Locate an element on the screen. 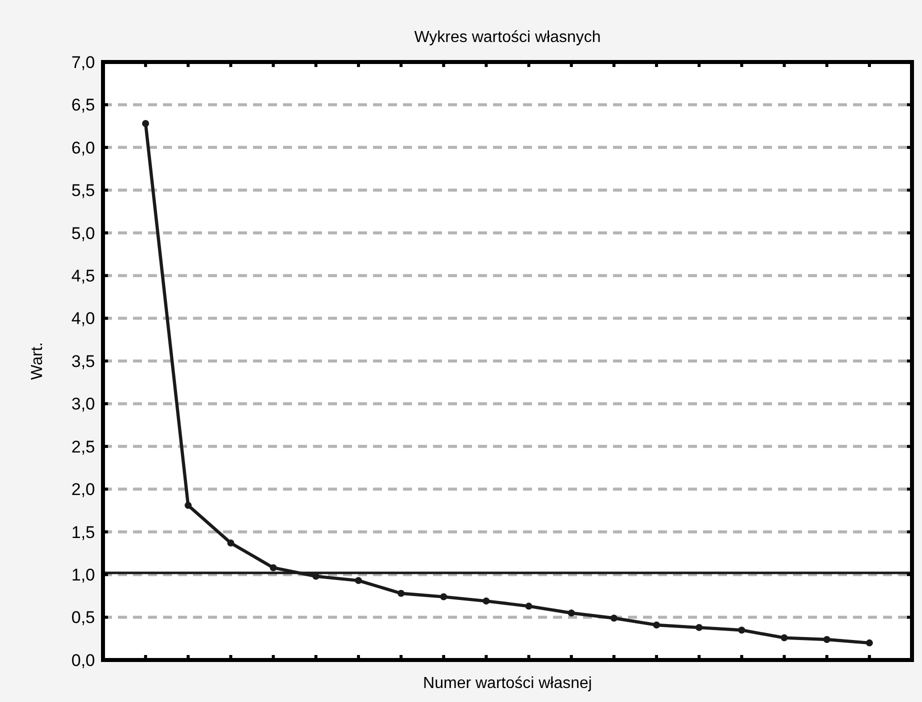  y-tick-label: 4,5 is located at coordinates (83, 276).